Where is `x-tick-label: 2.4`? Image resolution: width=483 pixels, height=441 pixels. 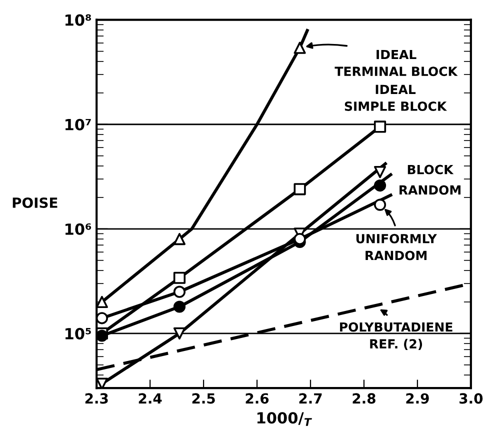
x-tick-label: 2.4 is located at coordinates (150, 398).